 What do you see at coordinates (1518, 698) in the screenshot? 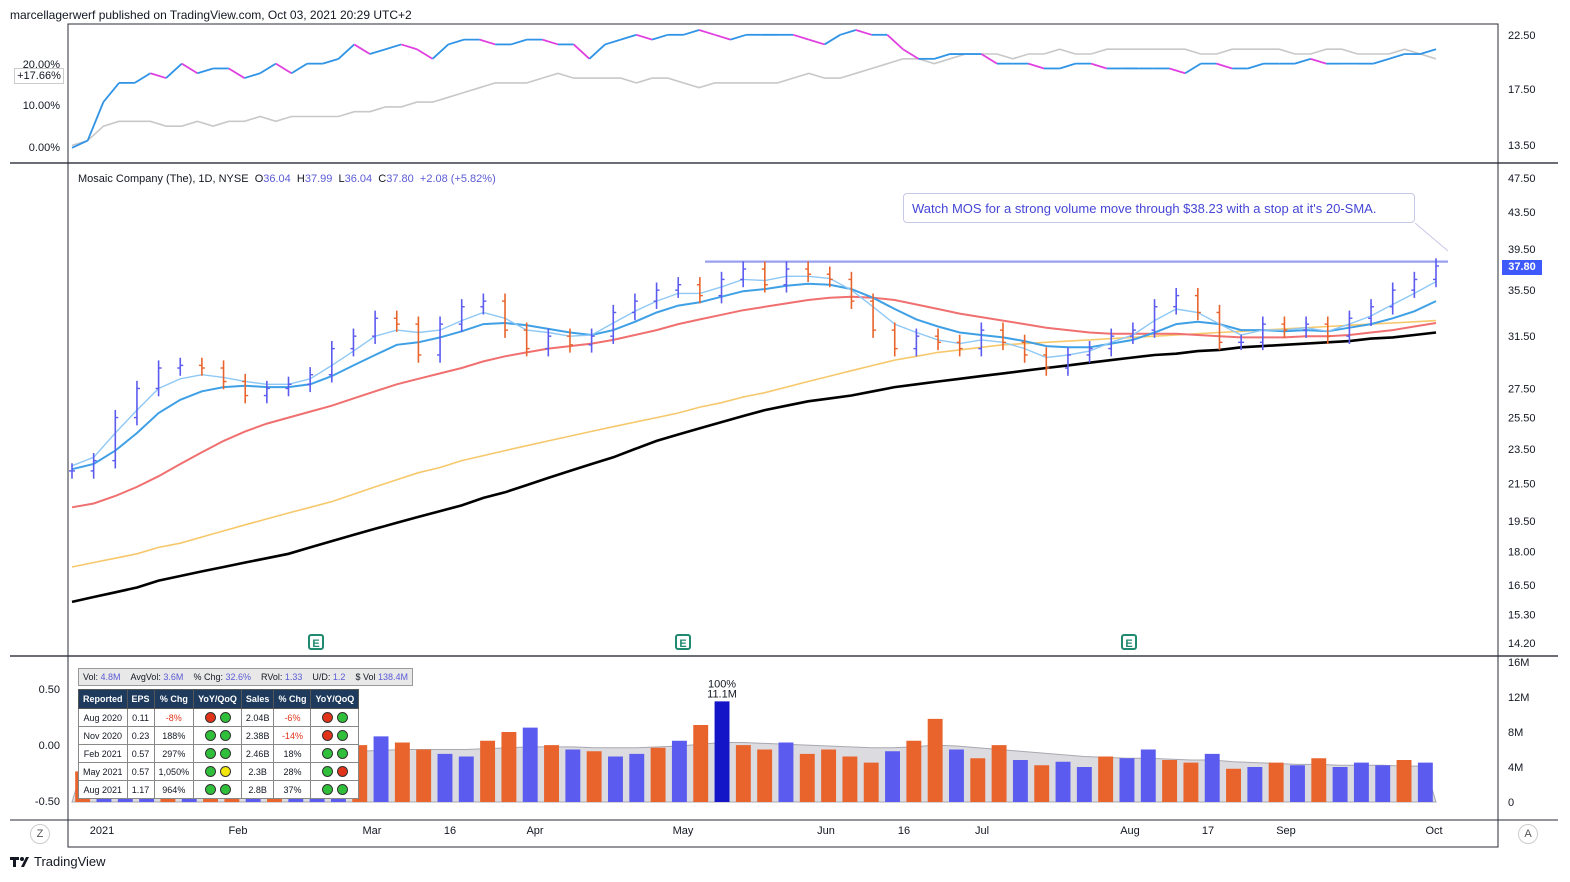
I see `volume-right-tick-label: 12M` at bounding box center [1518, 698].